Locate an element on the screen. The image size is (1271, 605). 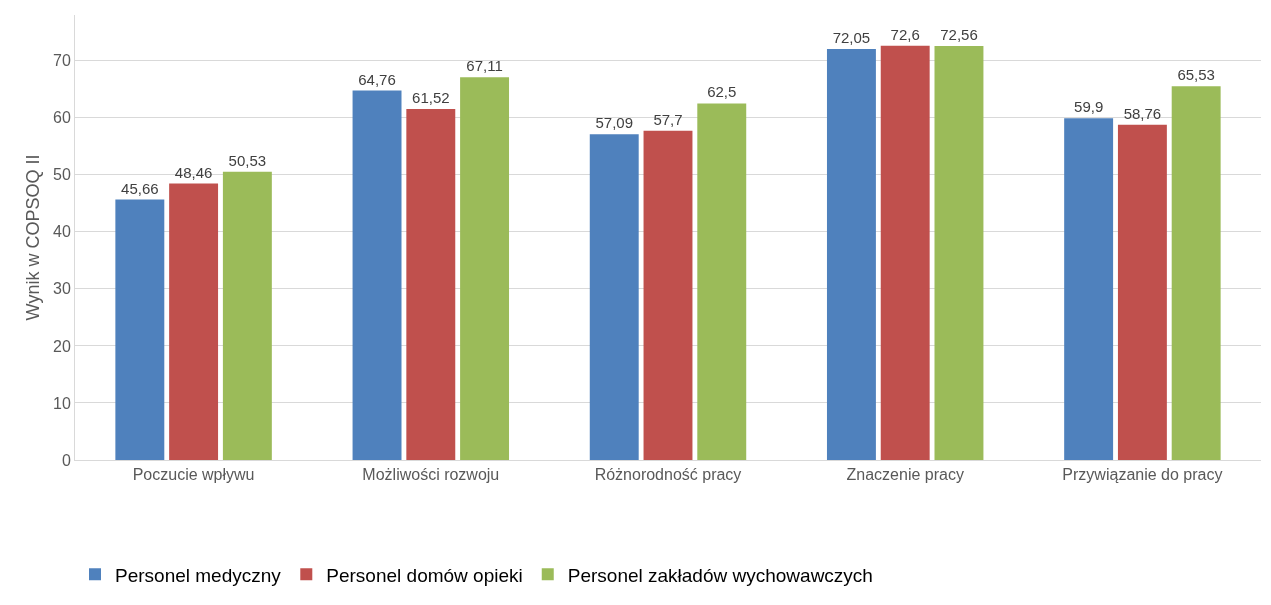
y-tick-label: 20 is located at coordinates (62, 346).